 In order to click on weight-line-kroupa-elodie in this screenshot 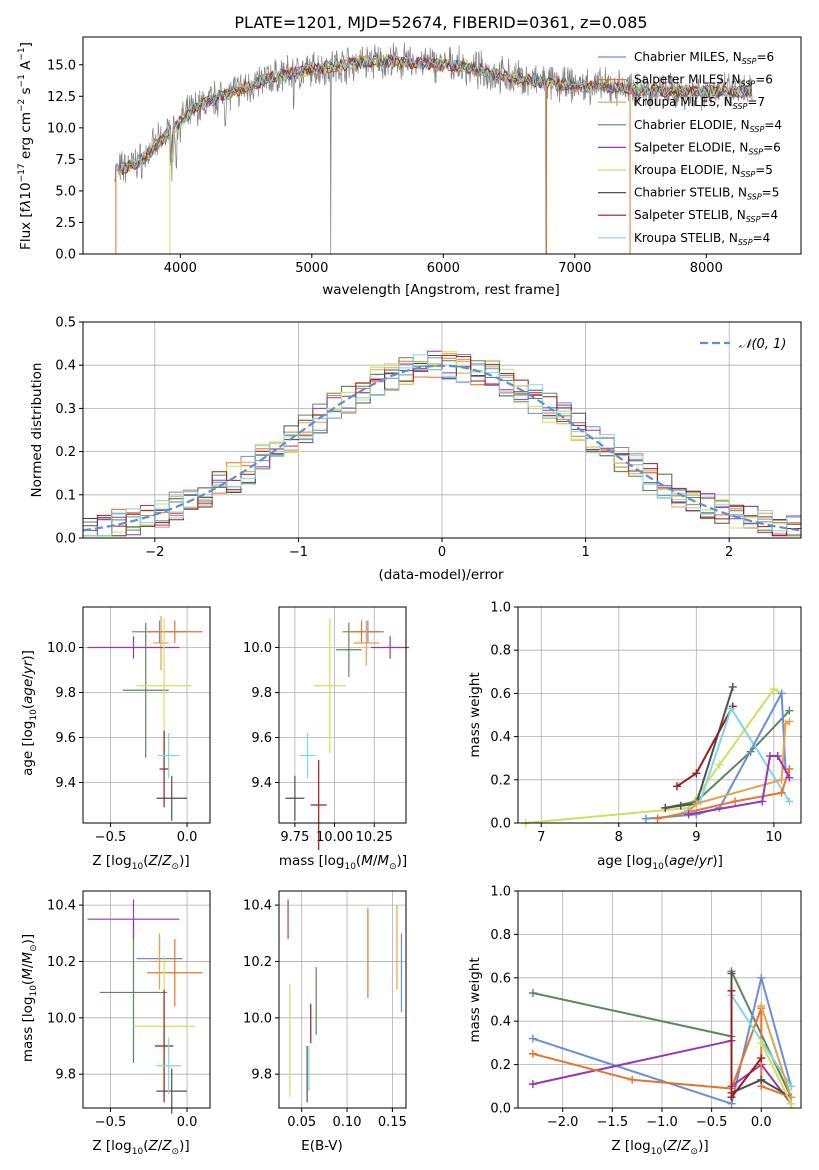, I will do `click(776, 1073)`.